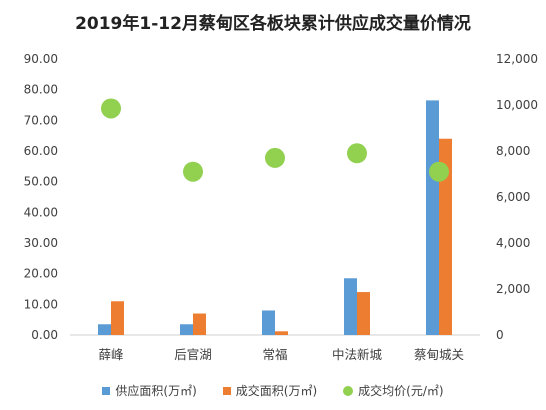 The height and width of the screenshot is (410, 546). I want to click on legend-item-avg-price: 成交均价(元/㎡), so click(393, 390).